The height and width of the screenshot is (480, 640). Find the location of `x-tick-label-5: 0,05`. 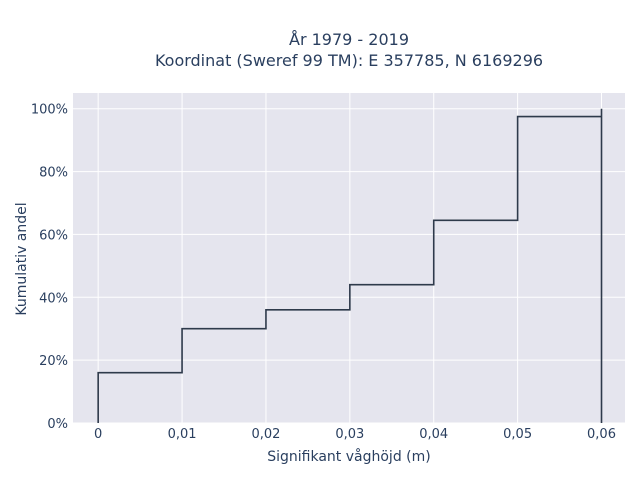

x-tick-label-5: 0,05 is located at coordinates (517, 434).